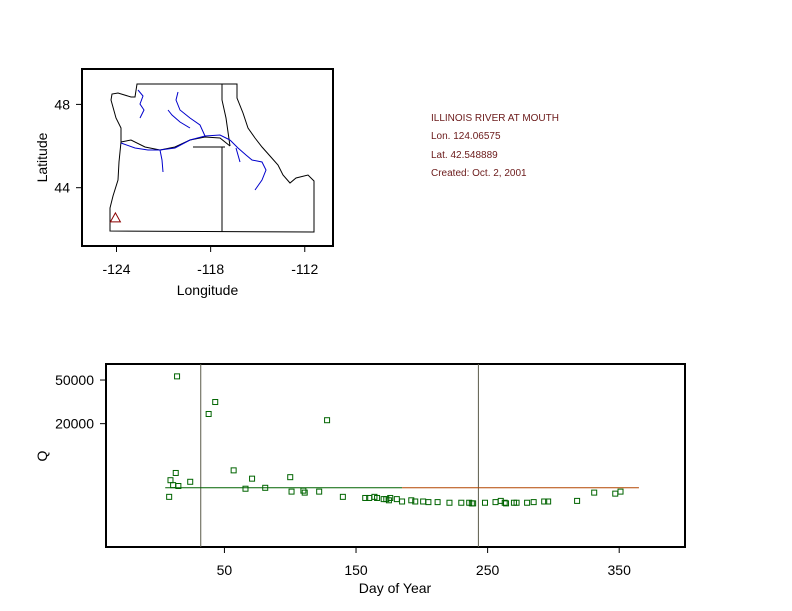 This screenshot has height=611, width=792. Describe the element at coordinates (62, 104) in the screenshot. I see `map-y-tick-label: 48` at that location.